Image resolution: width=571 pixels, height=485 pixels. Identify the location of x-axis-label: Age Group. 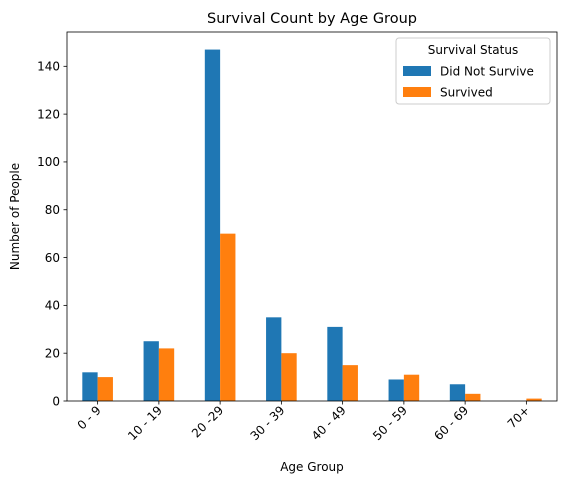
(312, 467).